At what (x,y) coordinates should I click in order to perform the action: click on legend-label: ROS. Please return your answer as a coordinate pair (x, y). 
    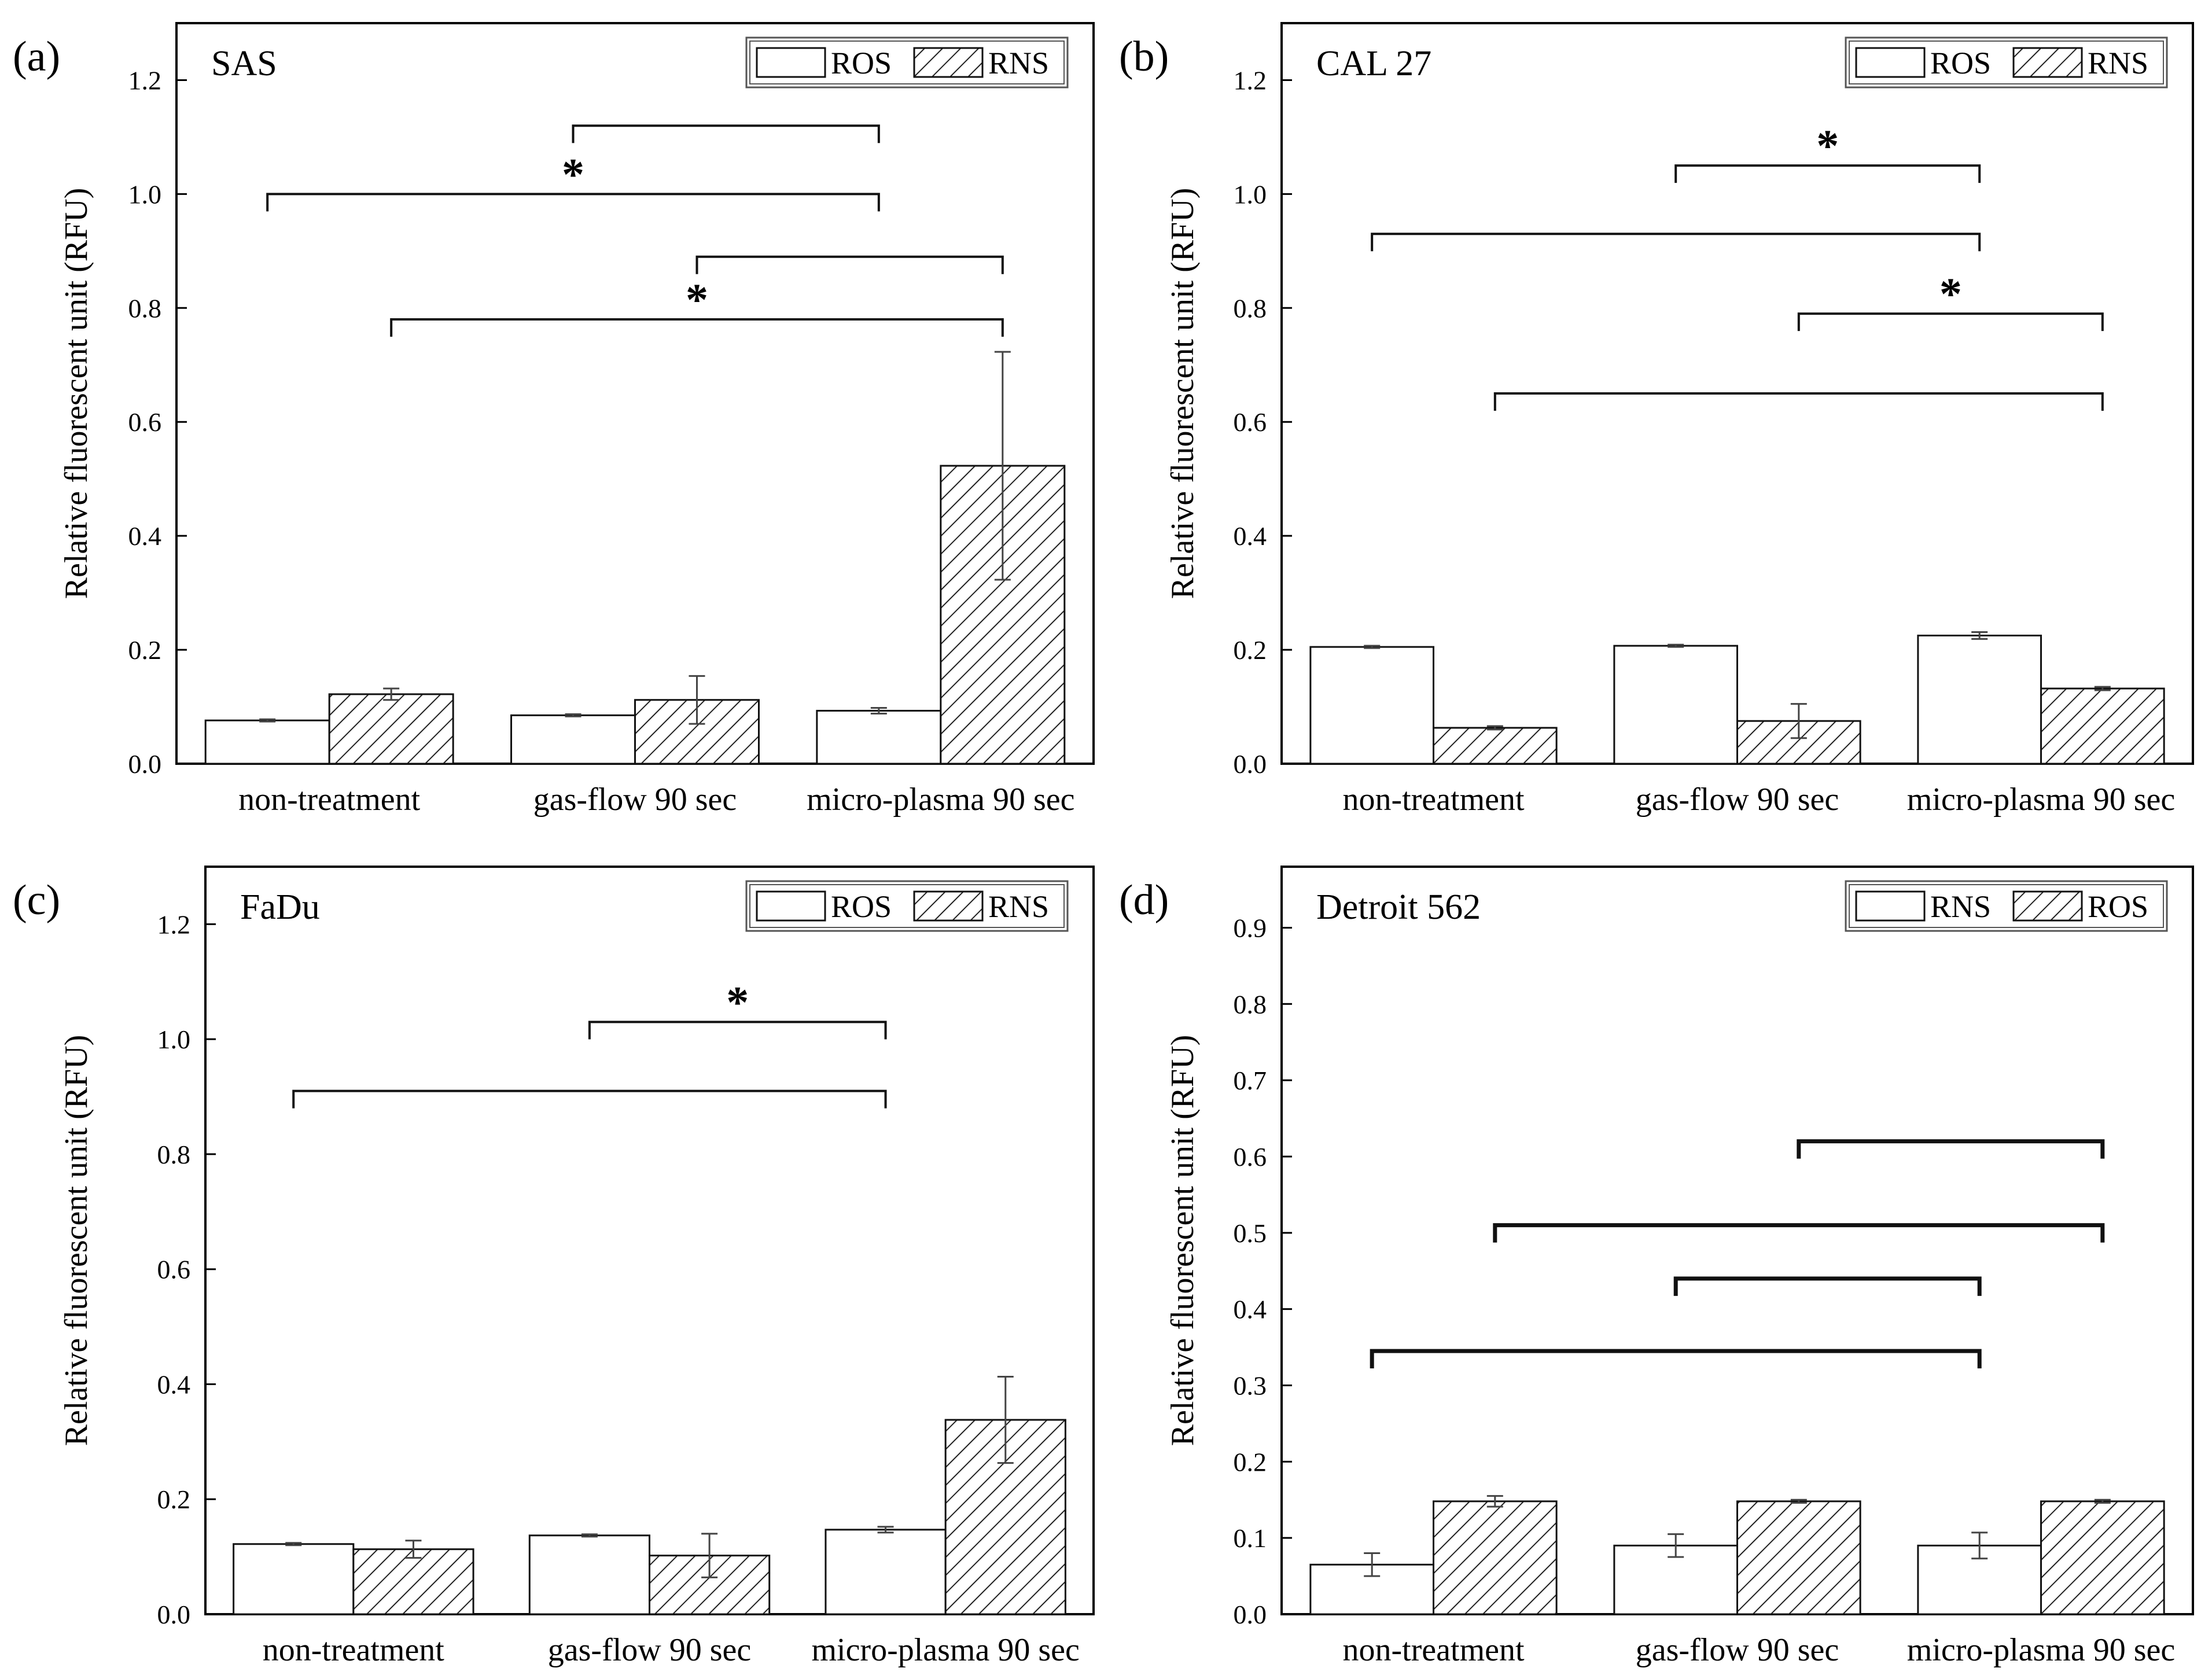
    Looking at the image, I should click on (2118, 906).